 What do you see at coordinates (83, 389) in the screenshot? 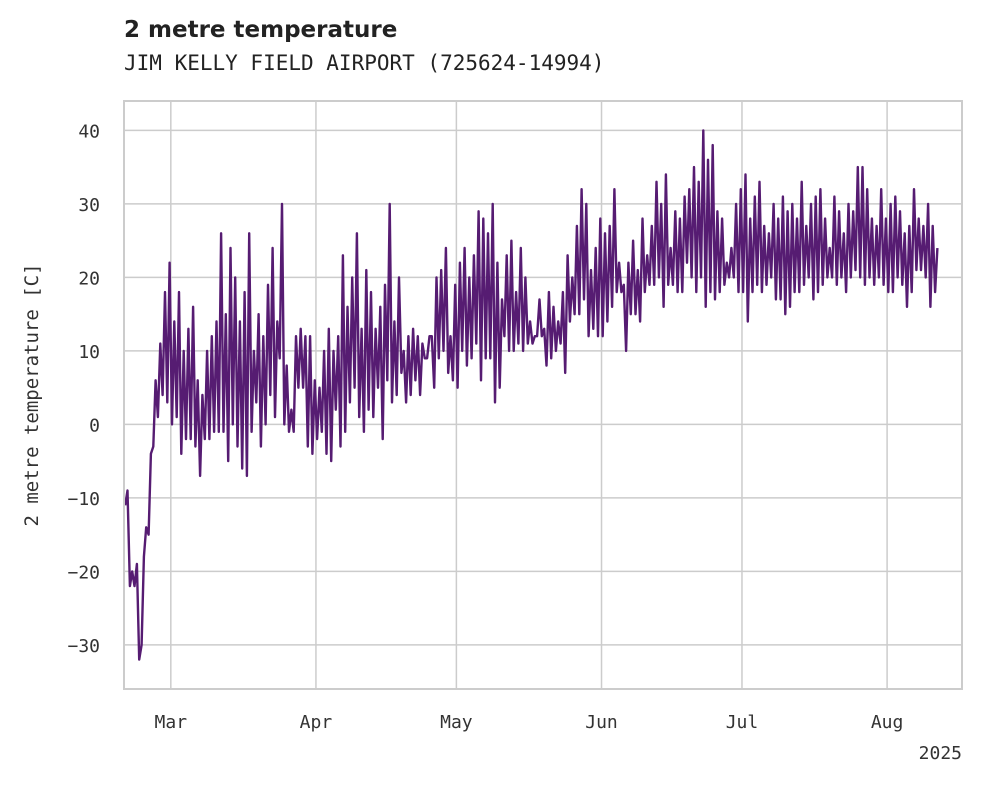
I see `y-tick-labels: −30 −20 −10 0 10 20 30 40` at bounding box center [83, 389].